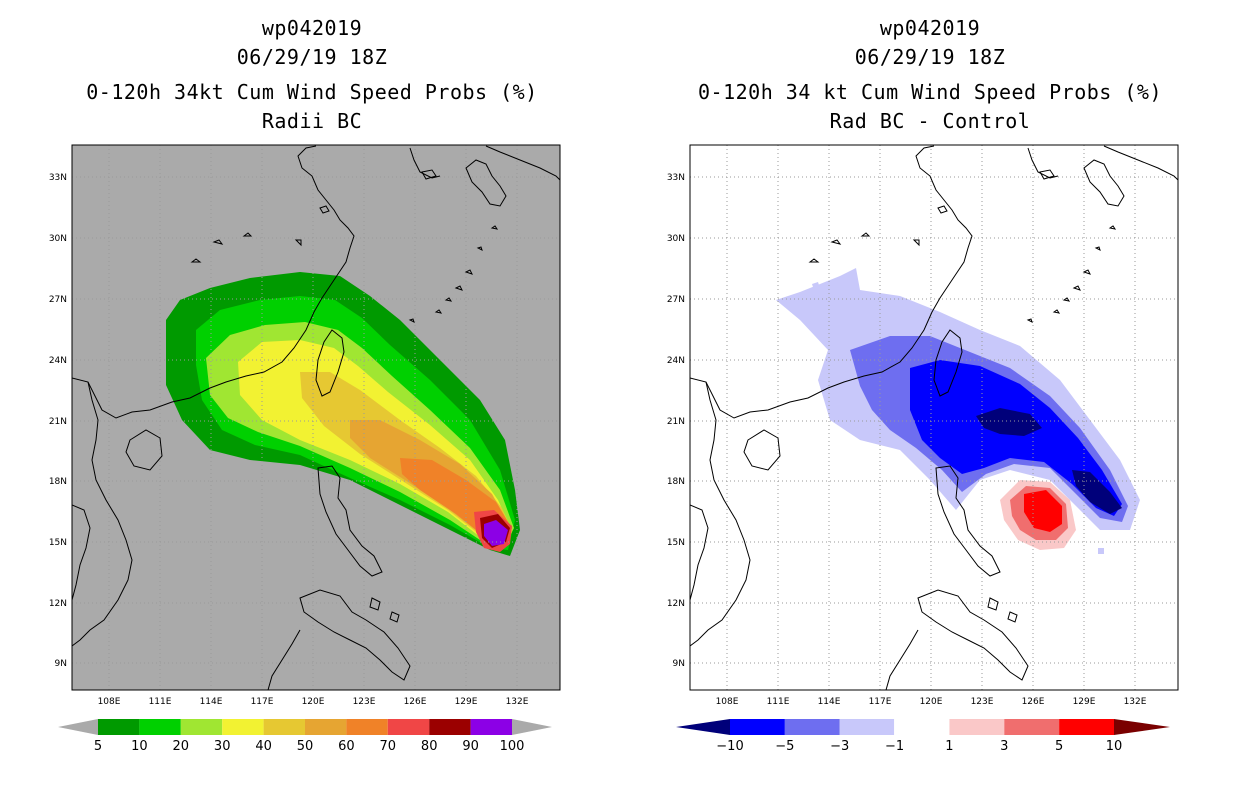  I want to click on left-map-title: 0-120h 34kt Cum Wind Speed Probs (%), so click(312, 92).